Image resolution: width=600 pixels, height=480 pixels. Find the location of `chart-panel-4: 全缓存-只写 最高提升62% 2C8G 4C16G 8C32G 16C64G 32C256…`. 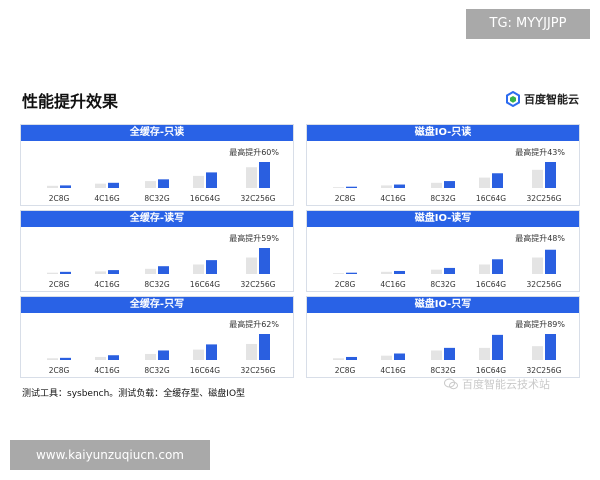

chart-panel-4: 全缓存-只写 最高提升62% 2C8G 4C16G 8C32G 16C64G 32C256… is located at coordinates (157, 337).